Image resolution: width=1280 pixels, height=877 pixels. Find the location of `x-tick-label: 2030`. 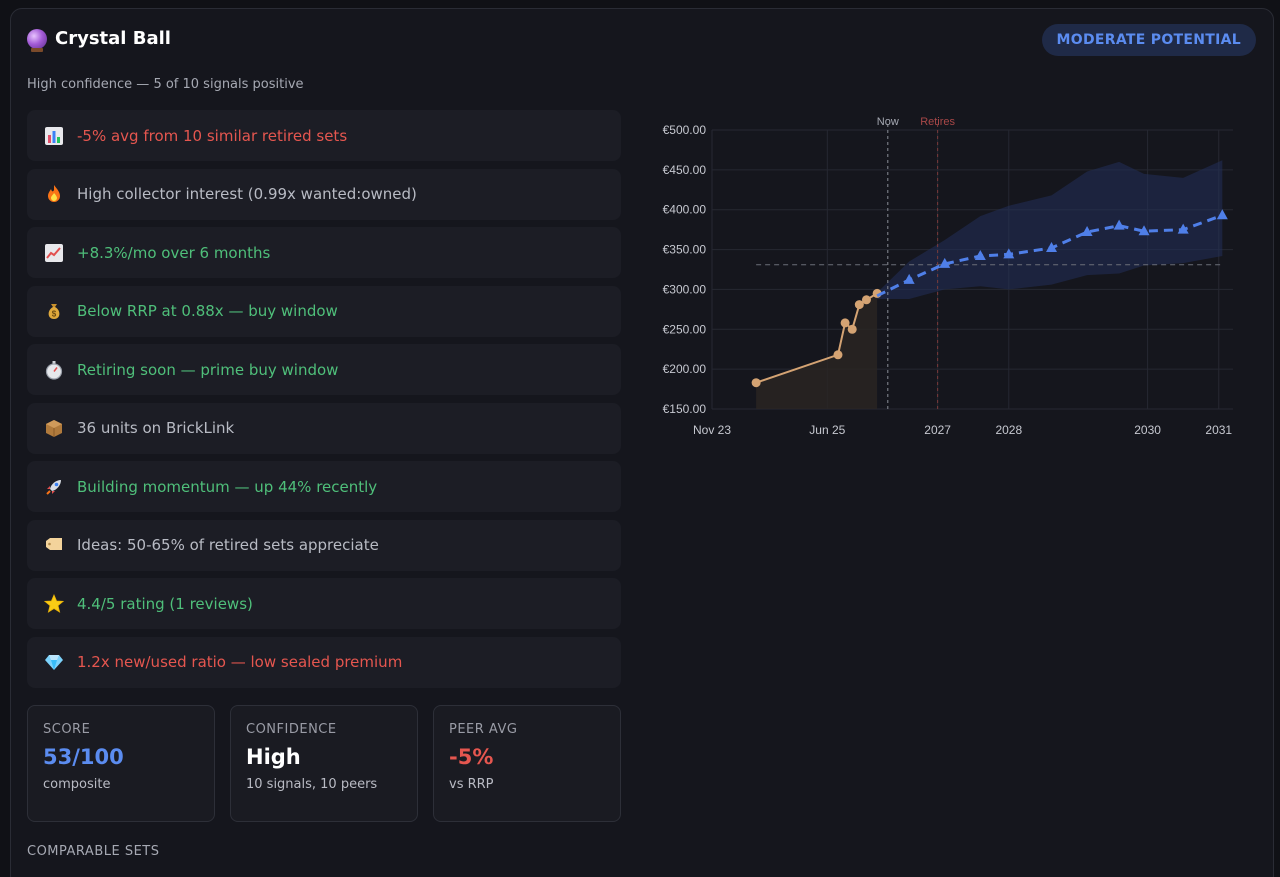

x-tick-label: 2030 is located at coordinates (1147, 430).